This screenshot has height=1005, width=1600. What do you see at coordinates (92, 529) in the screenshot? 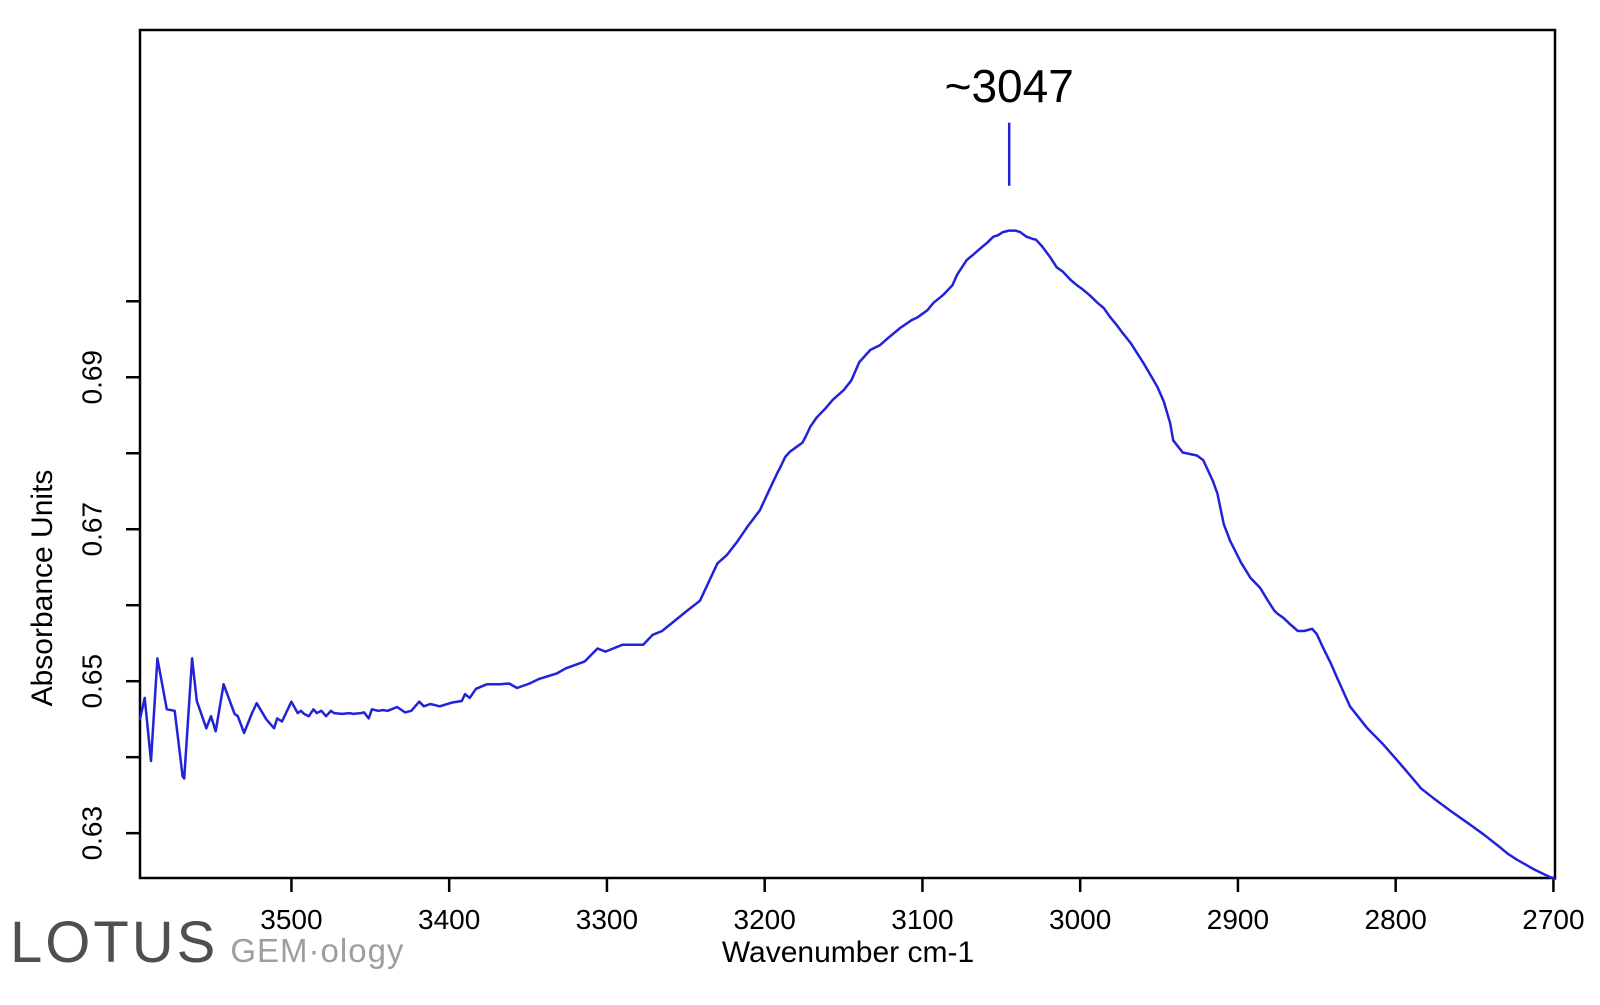
I see `y-tick-label: 0.67` at bounding box center [92, 529].